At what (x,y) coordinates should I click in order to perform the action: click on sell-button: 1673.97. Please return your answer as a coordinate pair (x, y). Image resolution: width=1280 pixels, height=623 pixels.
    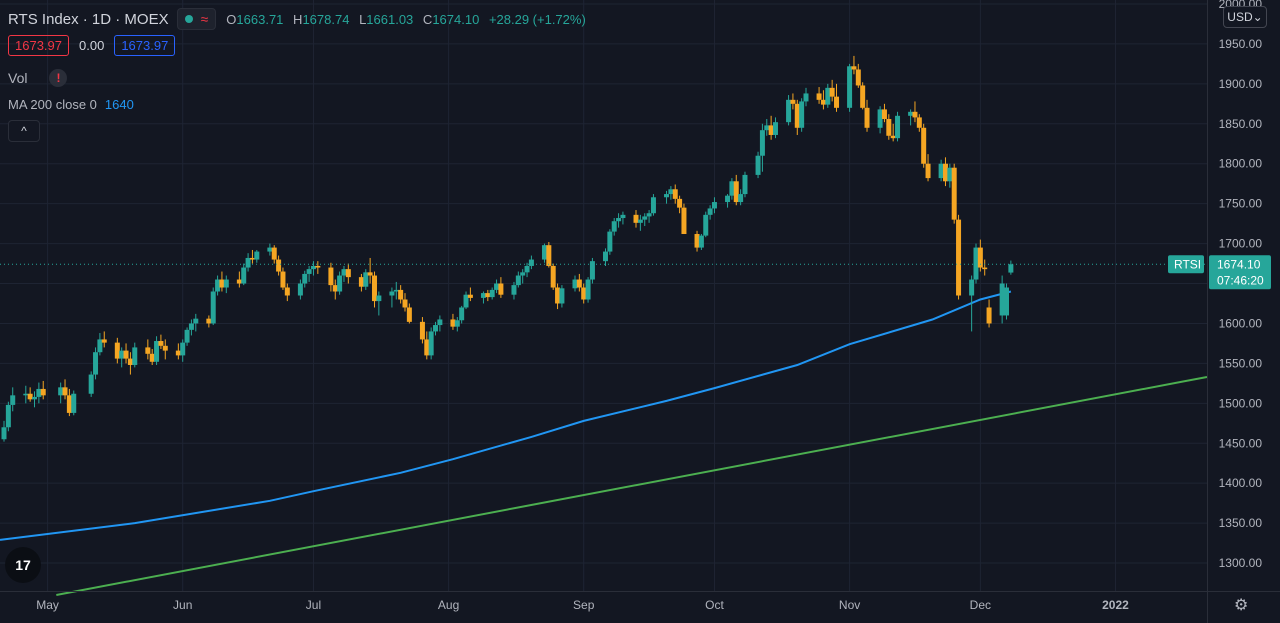
    Looking at the image, I should click on (38, 45).